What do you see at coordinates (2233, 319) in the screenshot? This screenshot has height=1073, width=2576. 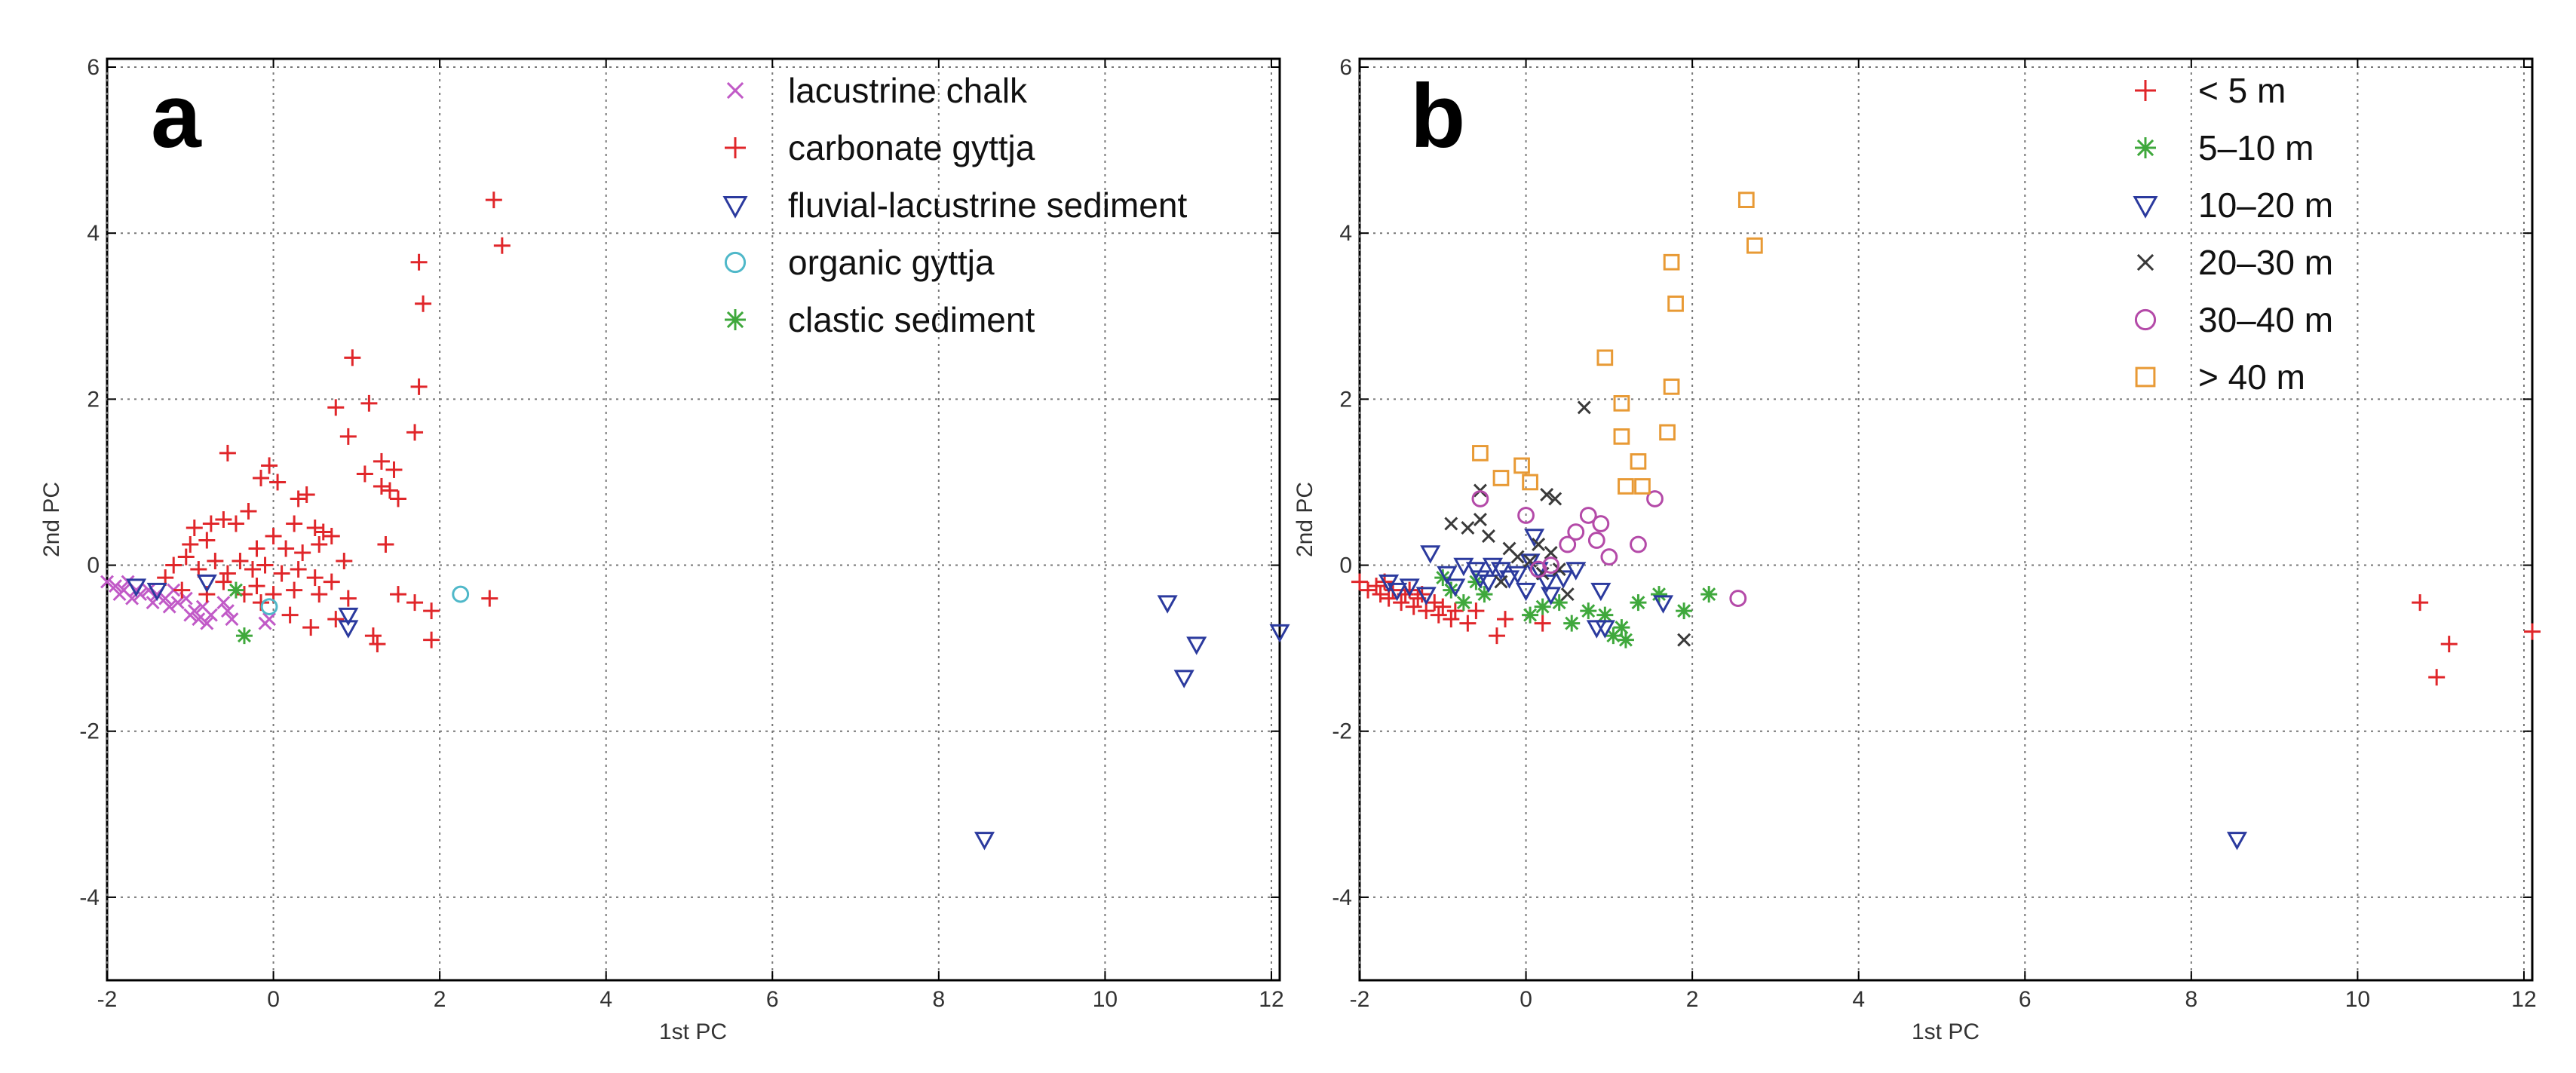 I see `legend-item: 30–40 m` at bounding box center [2233, 319].